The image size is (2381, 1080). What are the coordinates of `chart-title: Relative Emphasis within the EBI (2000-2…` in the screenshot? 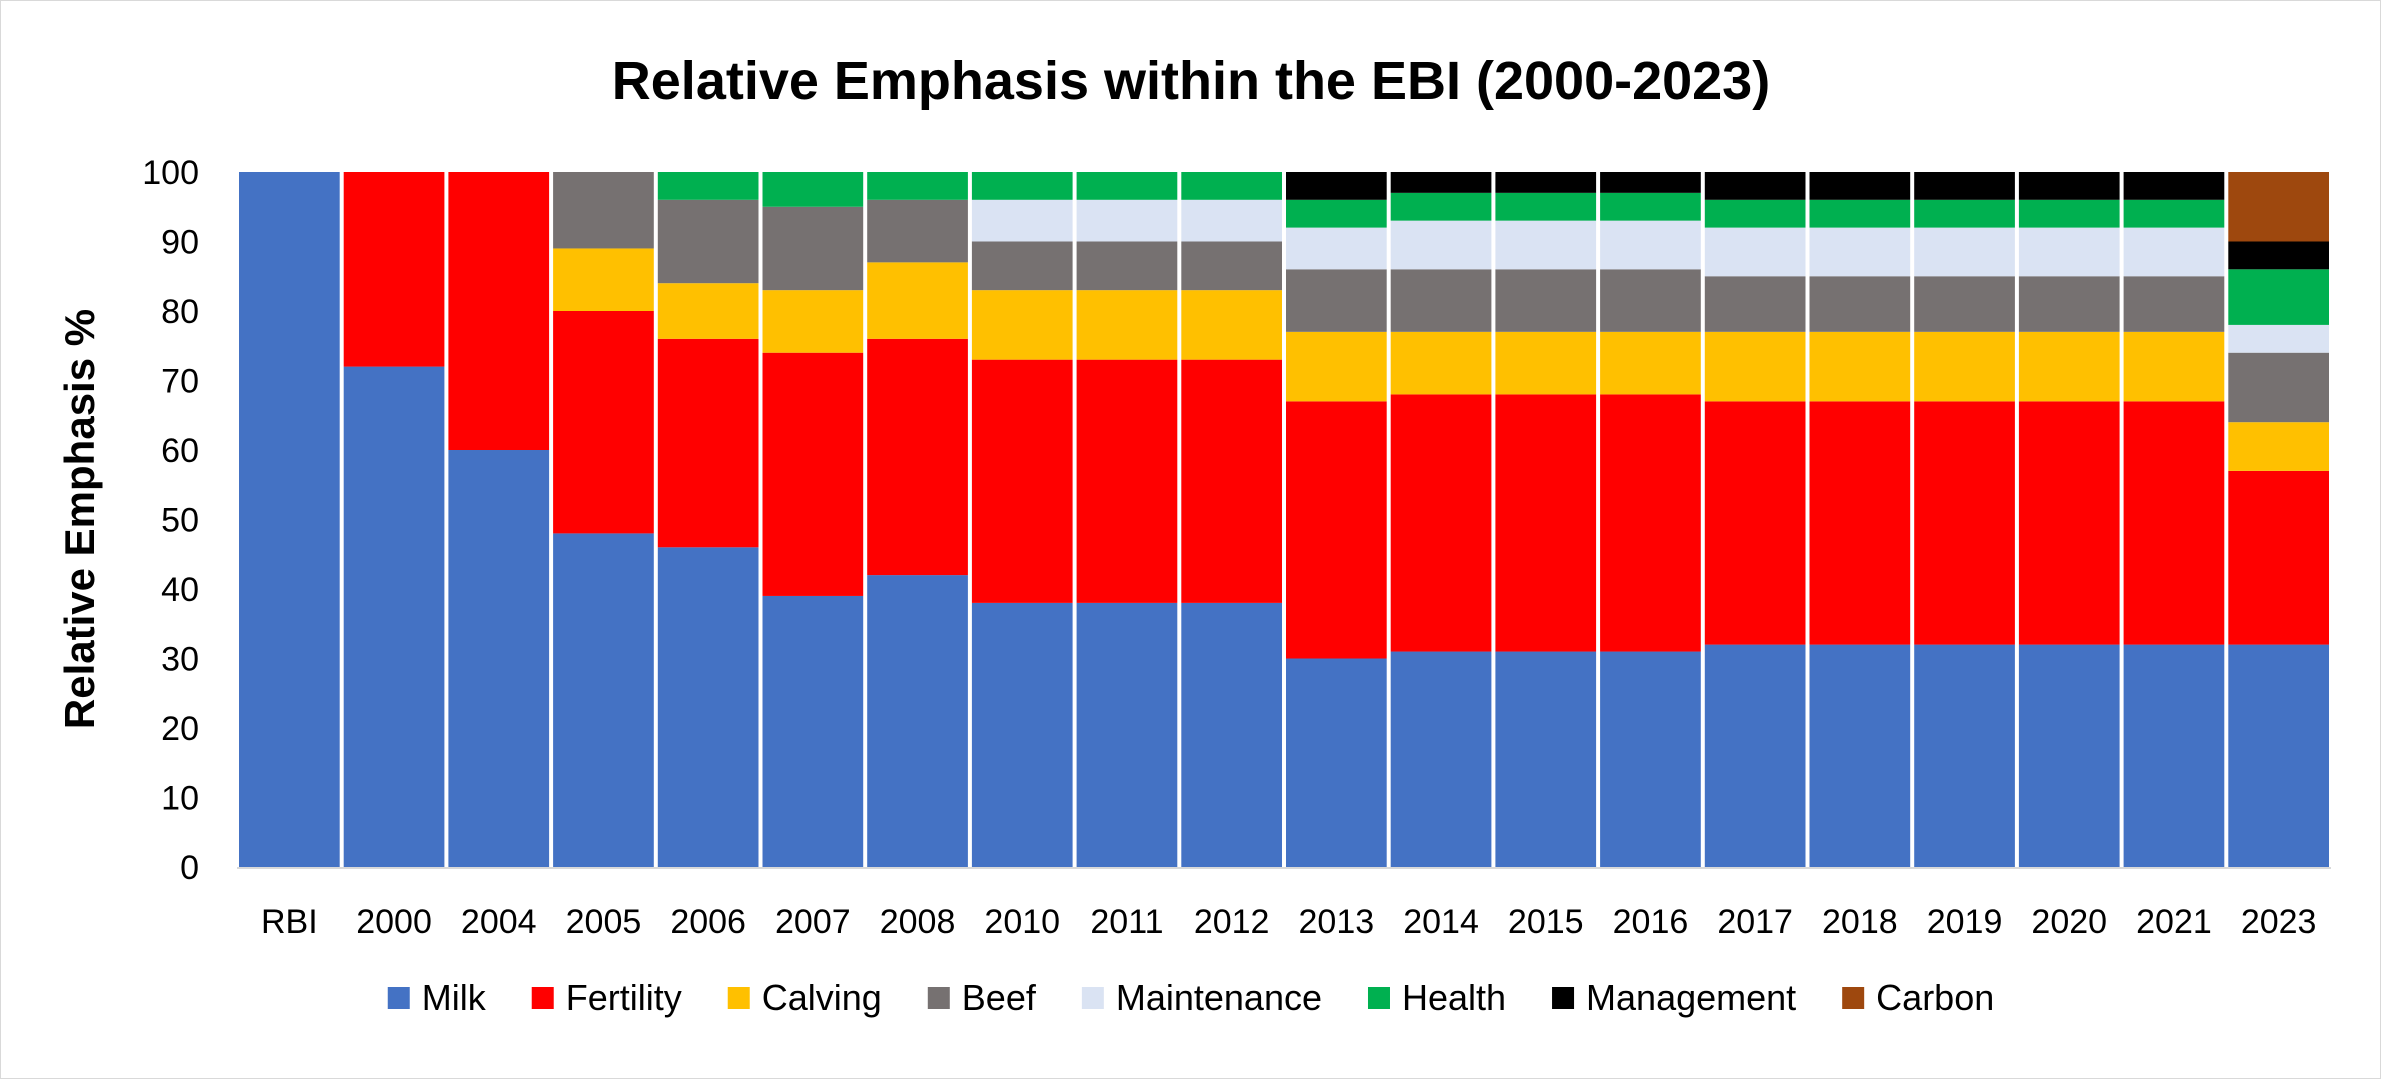 It's located at (1191, 81).